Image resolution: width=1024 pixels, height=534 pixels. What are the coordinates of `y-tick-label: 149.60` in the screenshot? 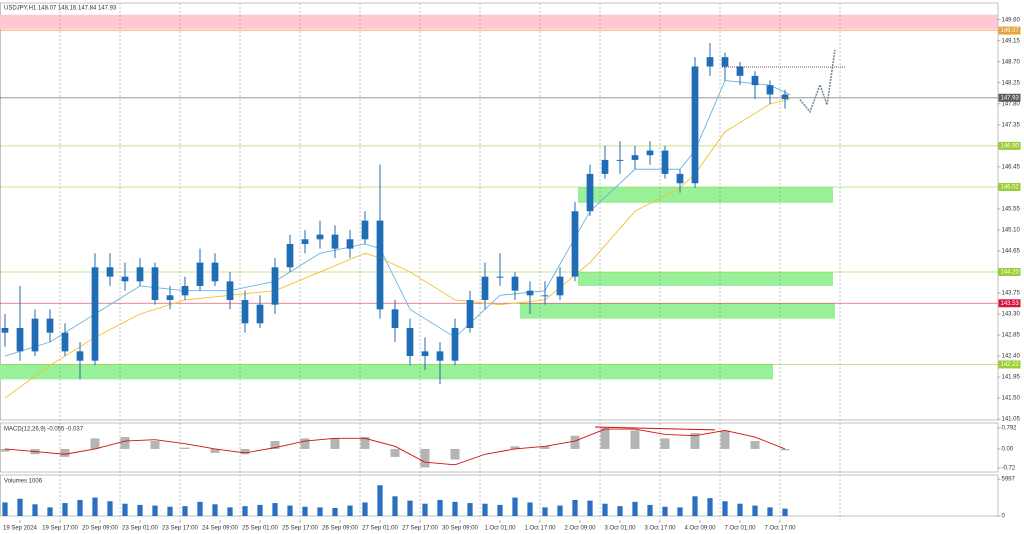 It's located at (1011, 20).